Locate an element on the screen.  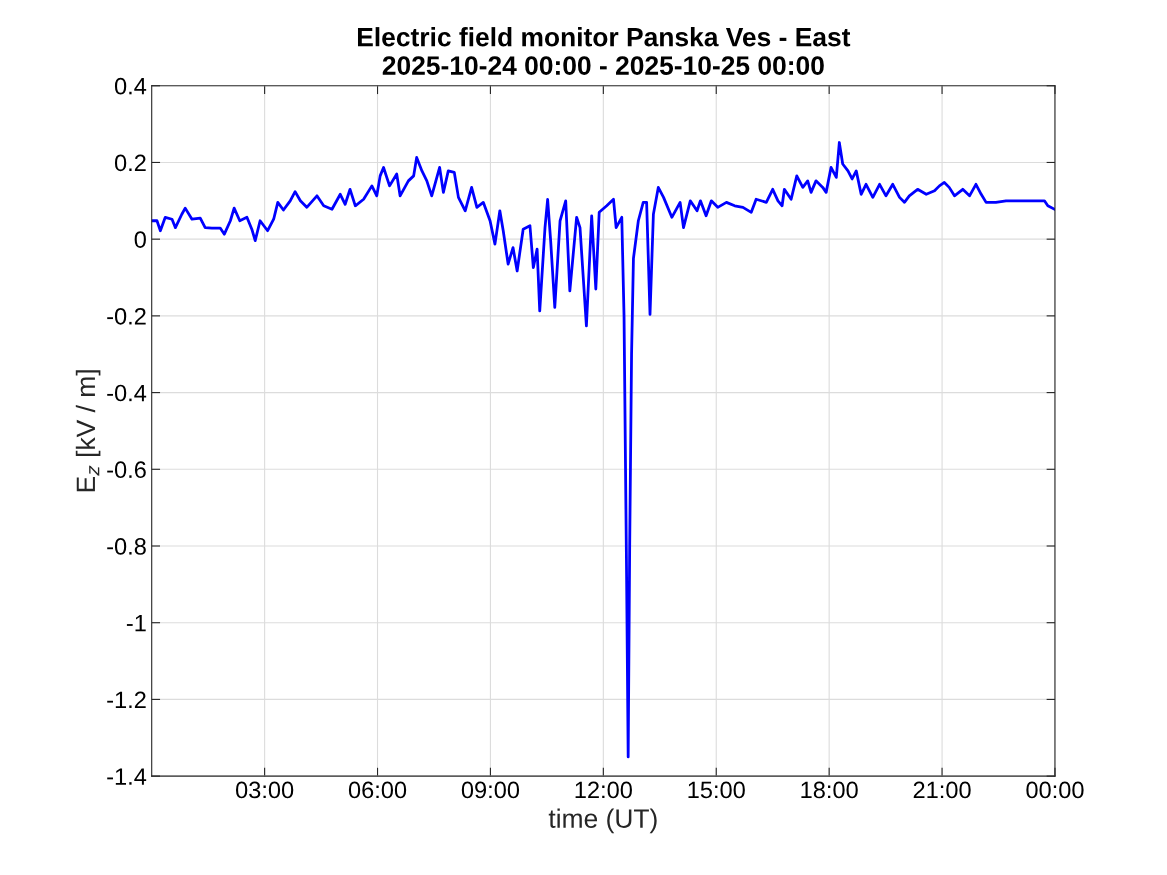
x-tick-label: 00:00 is located at coordinates (1055, 790).